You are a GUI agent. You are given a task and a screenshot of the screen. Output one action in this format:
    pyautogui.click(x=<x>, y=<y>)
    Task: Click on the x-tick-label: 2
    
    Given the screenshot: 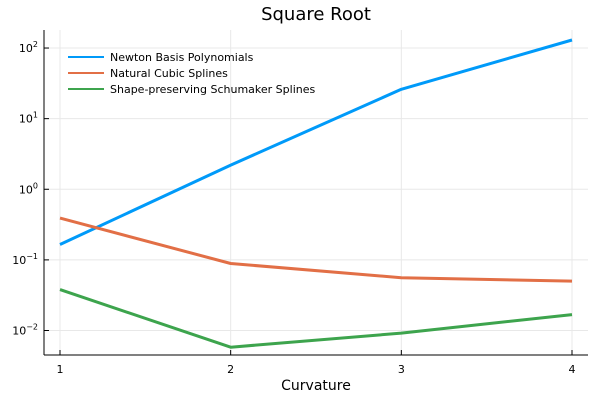 What is the action you would take?
    pyautogui.click(x=230, y=369)
    